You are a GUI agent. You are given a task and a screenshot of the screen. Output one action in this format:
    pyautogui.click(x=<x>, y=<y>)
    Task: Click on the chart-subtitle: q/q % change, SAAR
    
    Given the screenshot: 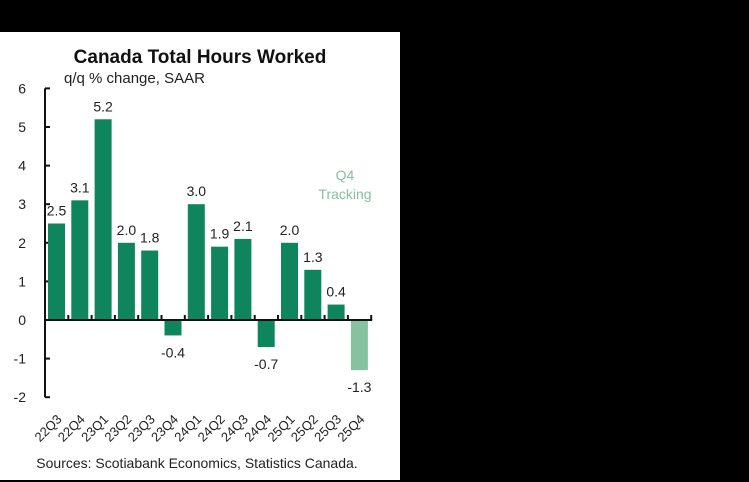 What is the action you would take?
    pyautogui.click(x=134, y=78)
    